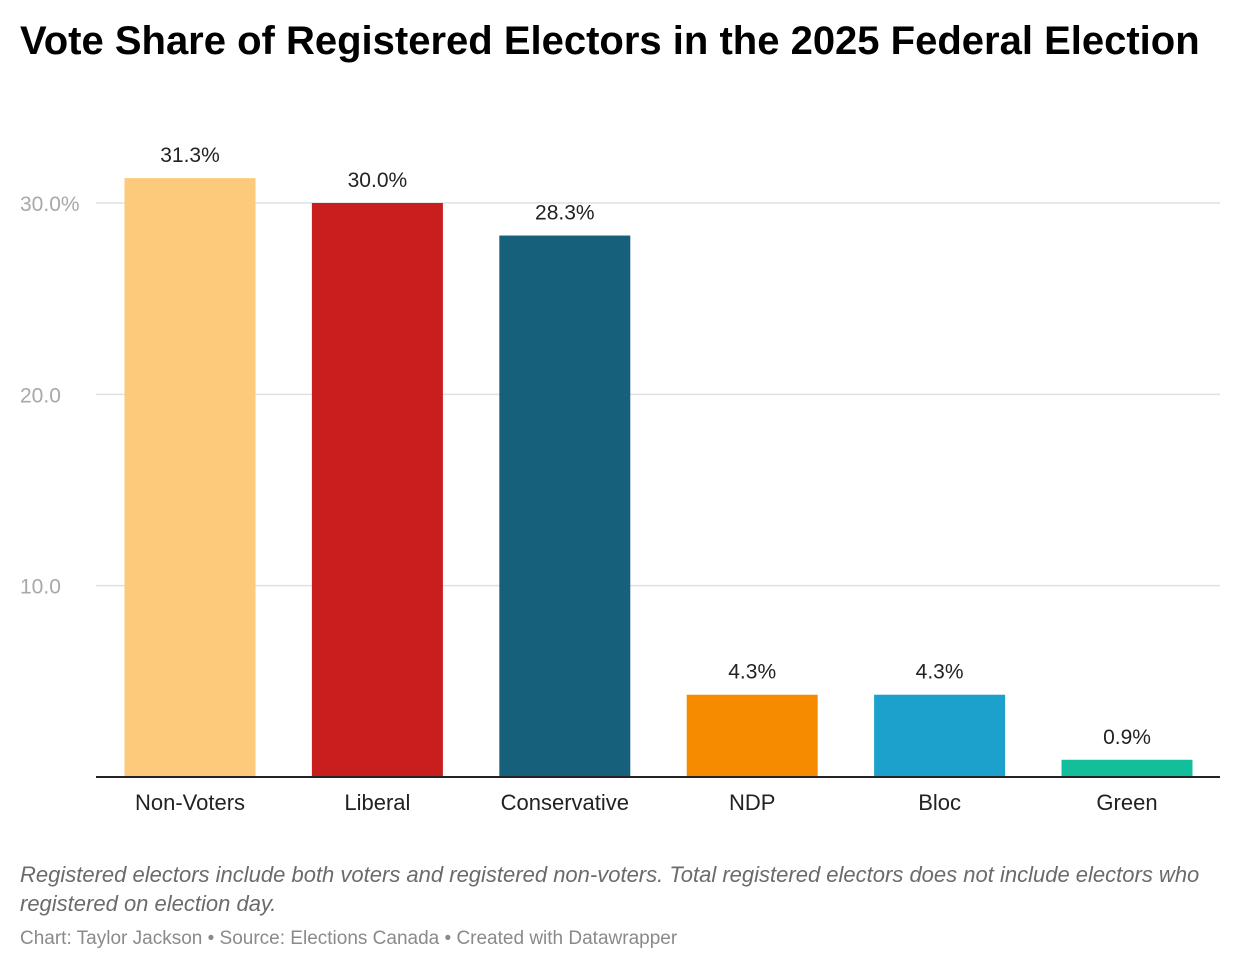 This screenshot has width=1240, height=974. What do you see at coordinates (377, 802) in the screenshot?
I see `x-tick-label: Liberal` at bounding box center [377, 802].